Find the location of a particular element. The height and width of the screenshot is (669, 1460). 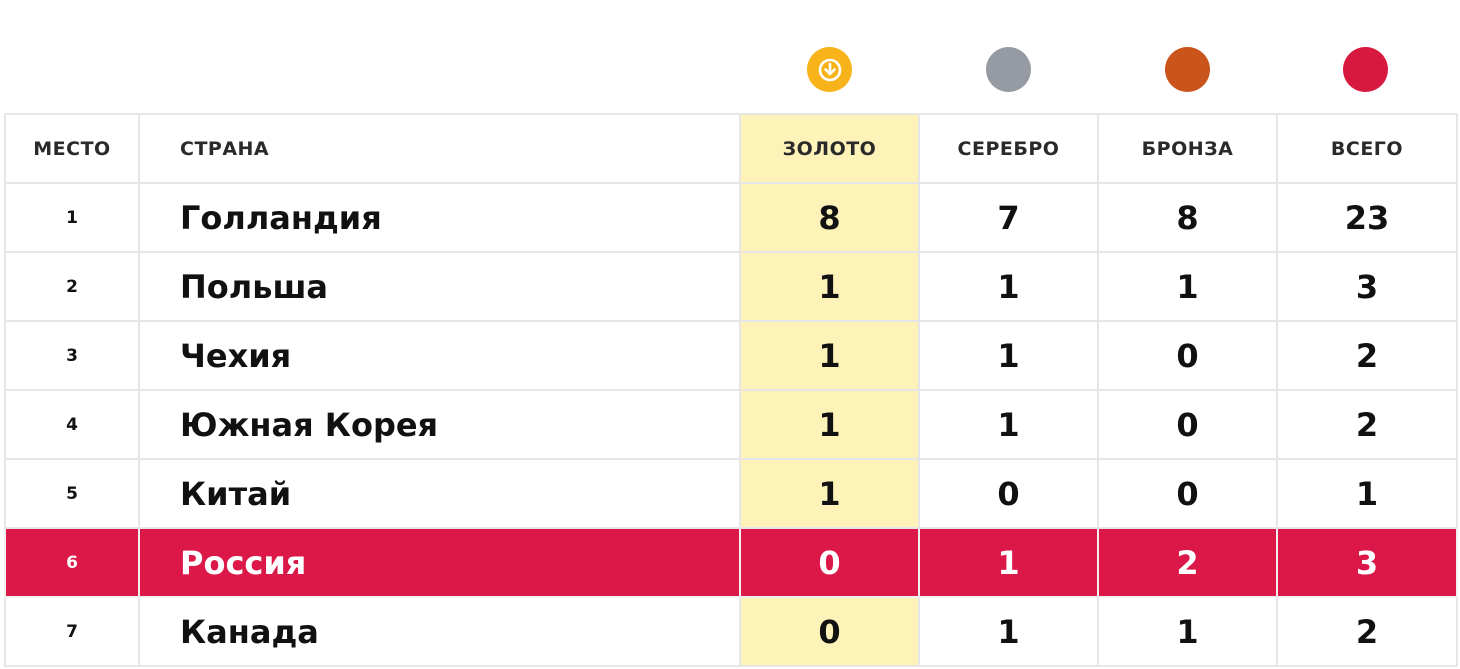

total-cell: 23 is located at coordinates (1367, 217).